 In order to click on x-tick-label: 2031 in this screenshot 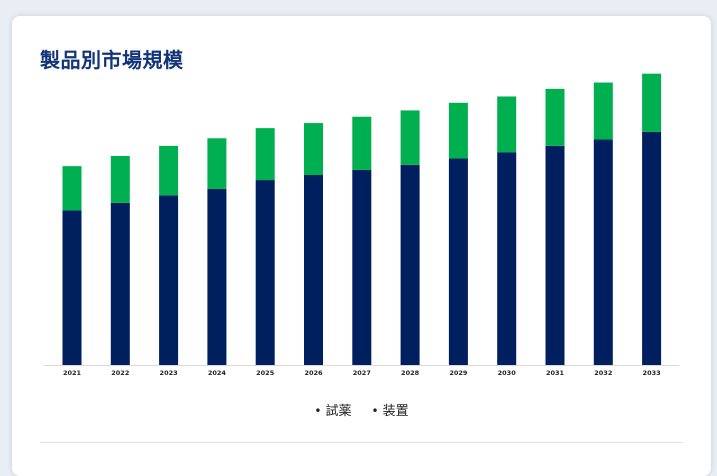, I will do `click(555, 373)`.